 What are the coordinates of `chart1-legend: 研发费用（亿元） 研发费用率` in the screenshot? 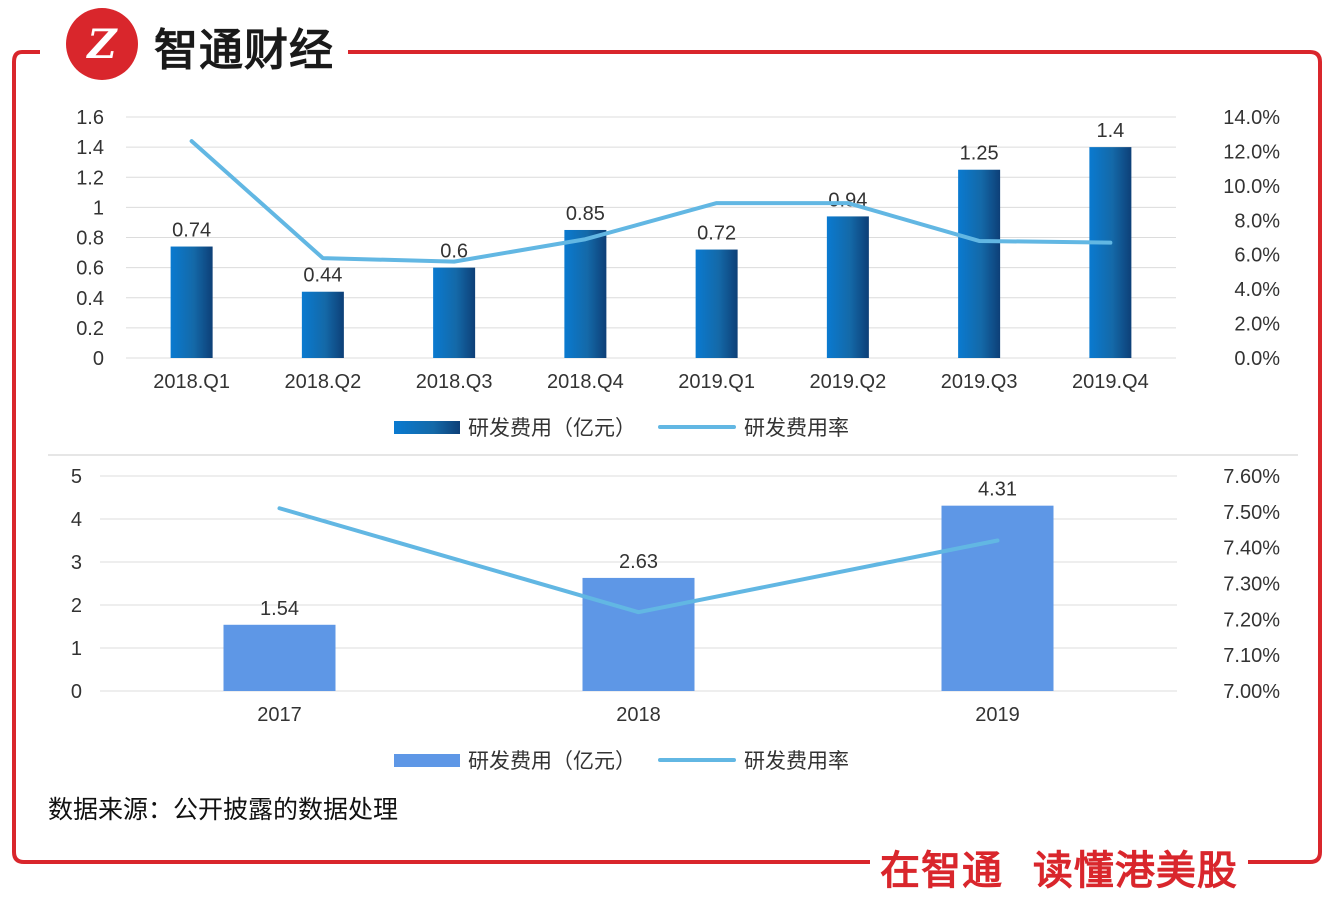 It's located at (632, 427).